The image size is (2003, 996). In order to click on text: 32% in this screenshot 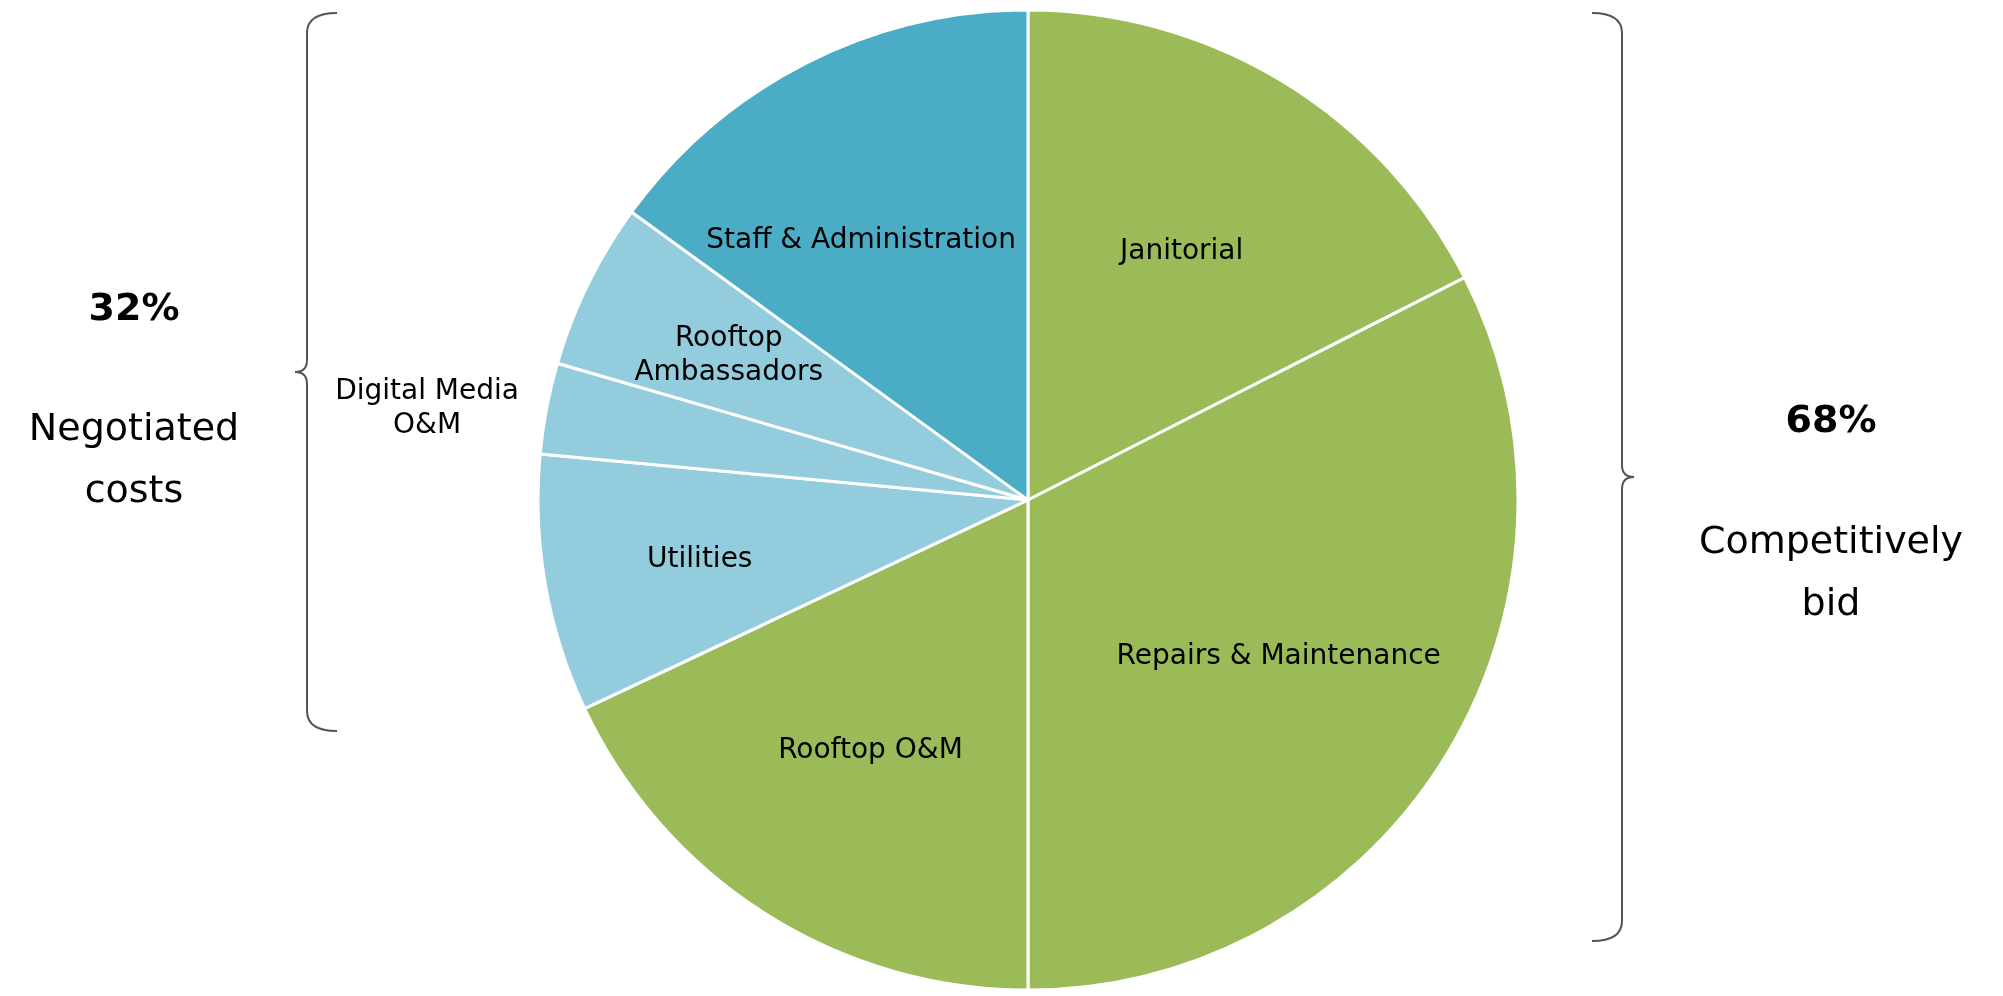, I will do `click(134, 307)`.